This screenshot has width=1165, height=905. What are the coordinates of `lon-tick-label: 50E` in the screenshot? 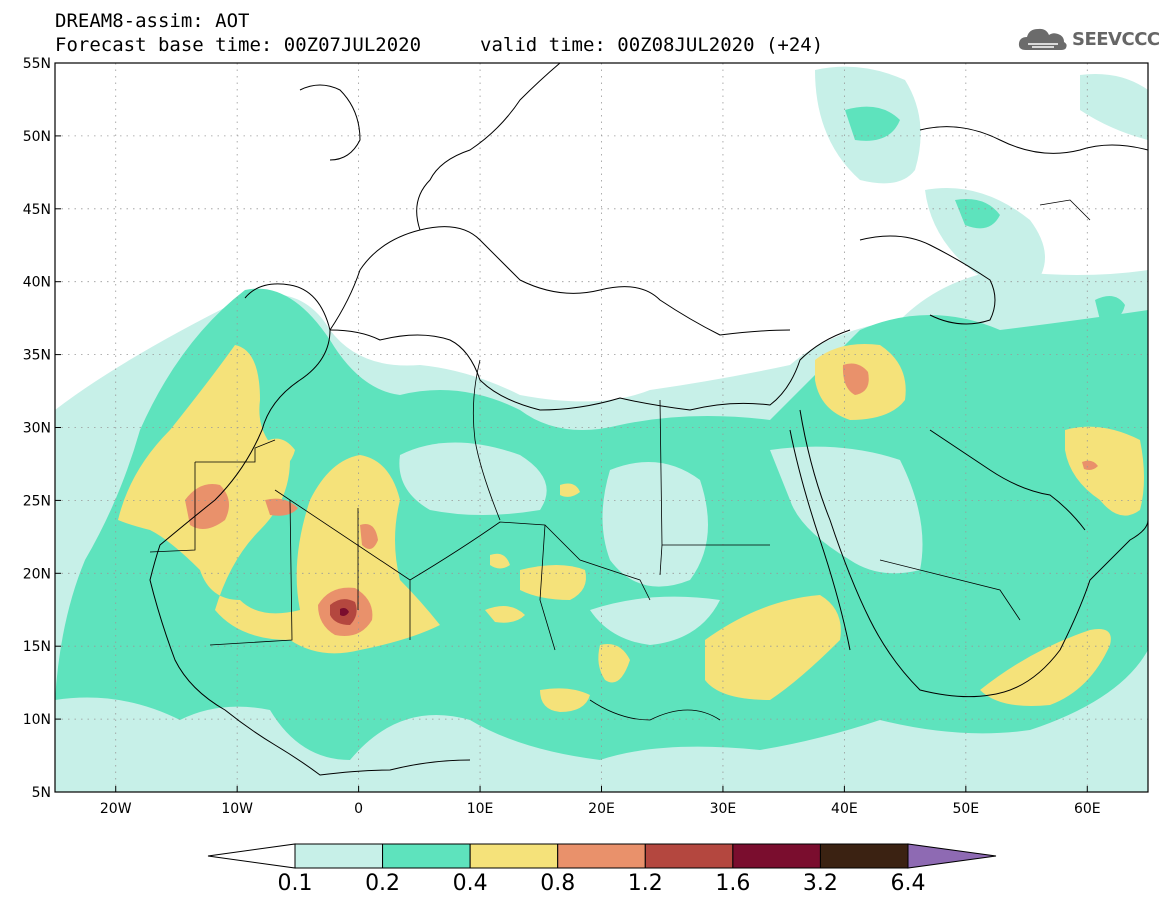 It's located at (965, 809).